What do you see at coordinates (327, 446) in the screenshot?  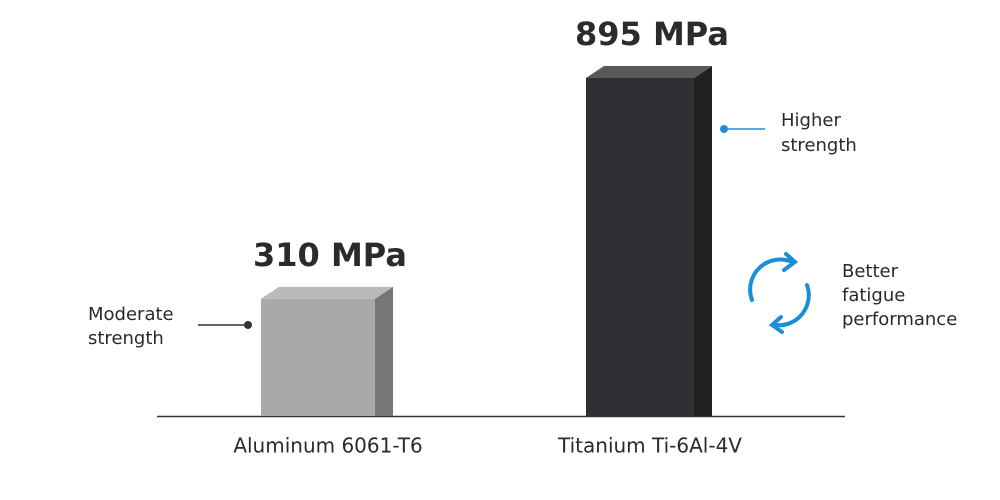 I see `x-tick-label: Aluminum 6061-T6` at bounding box center [327, 446].